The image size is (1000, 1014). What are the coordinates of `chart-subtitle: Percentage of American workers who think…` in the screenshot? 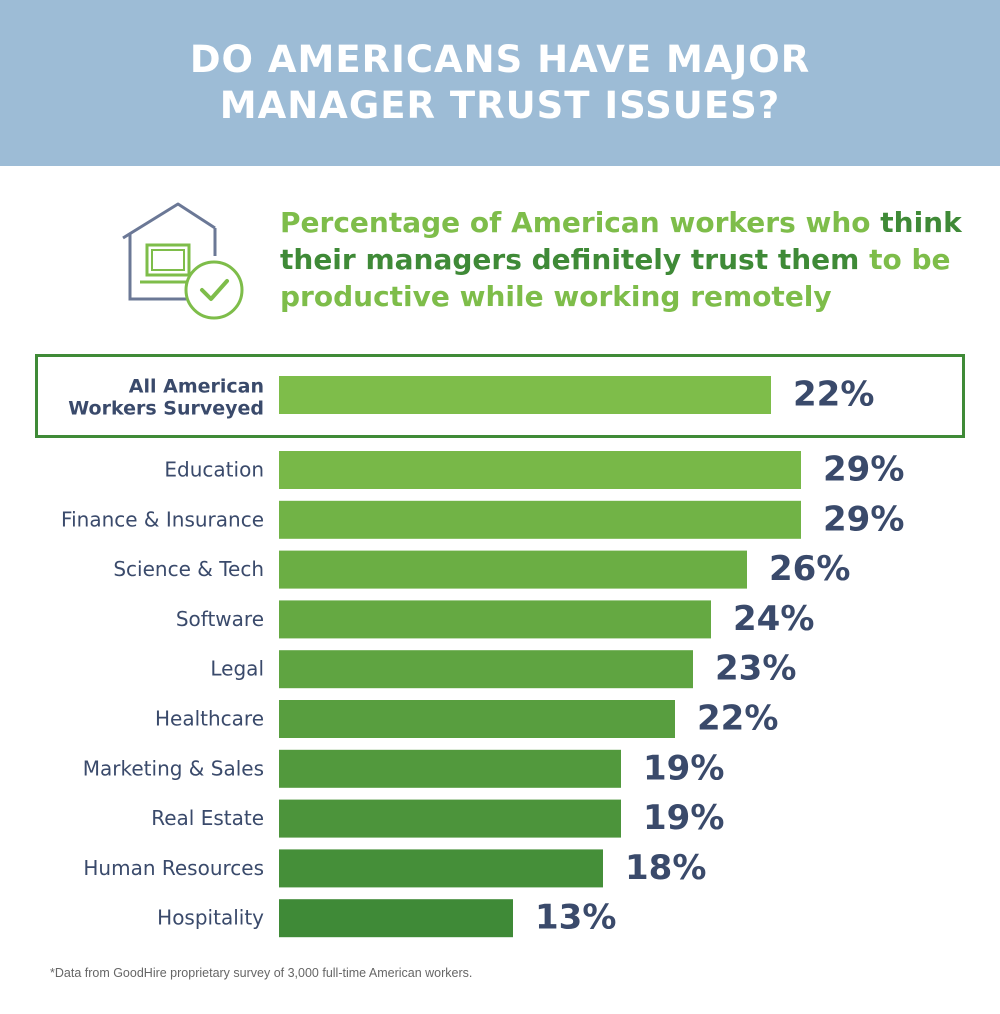 It's located at (625, 259).